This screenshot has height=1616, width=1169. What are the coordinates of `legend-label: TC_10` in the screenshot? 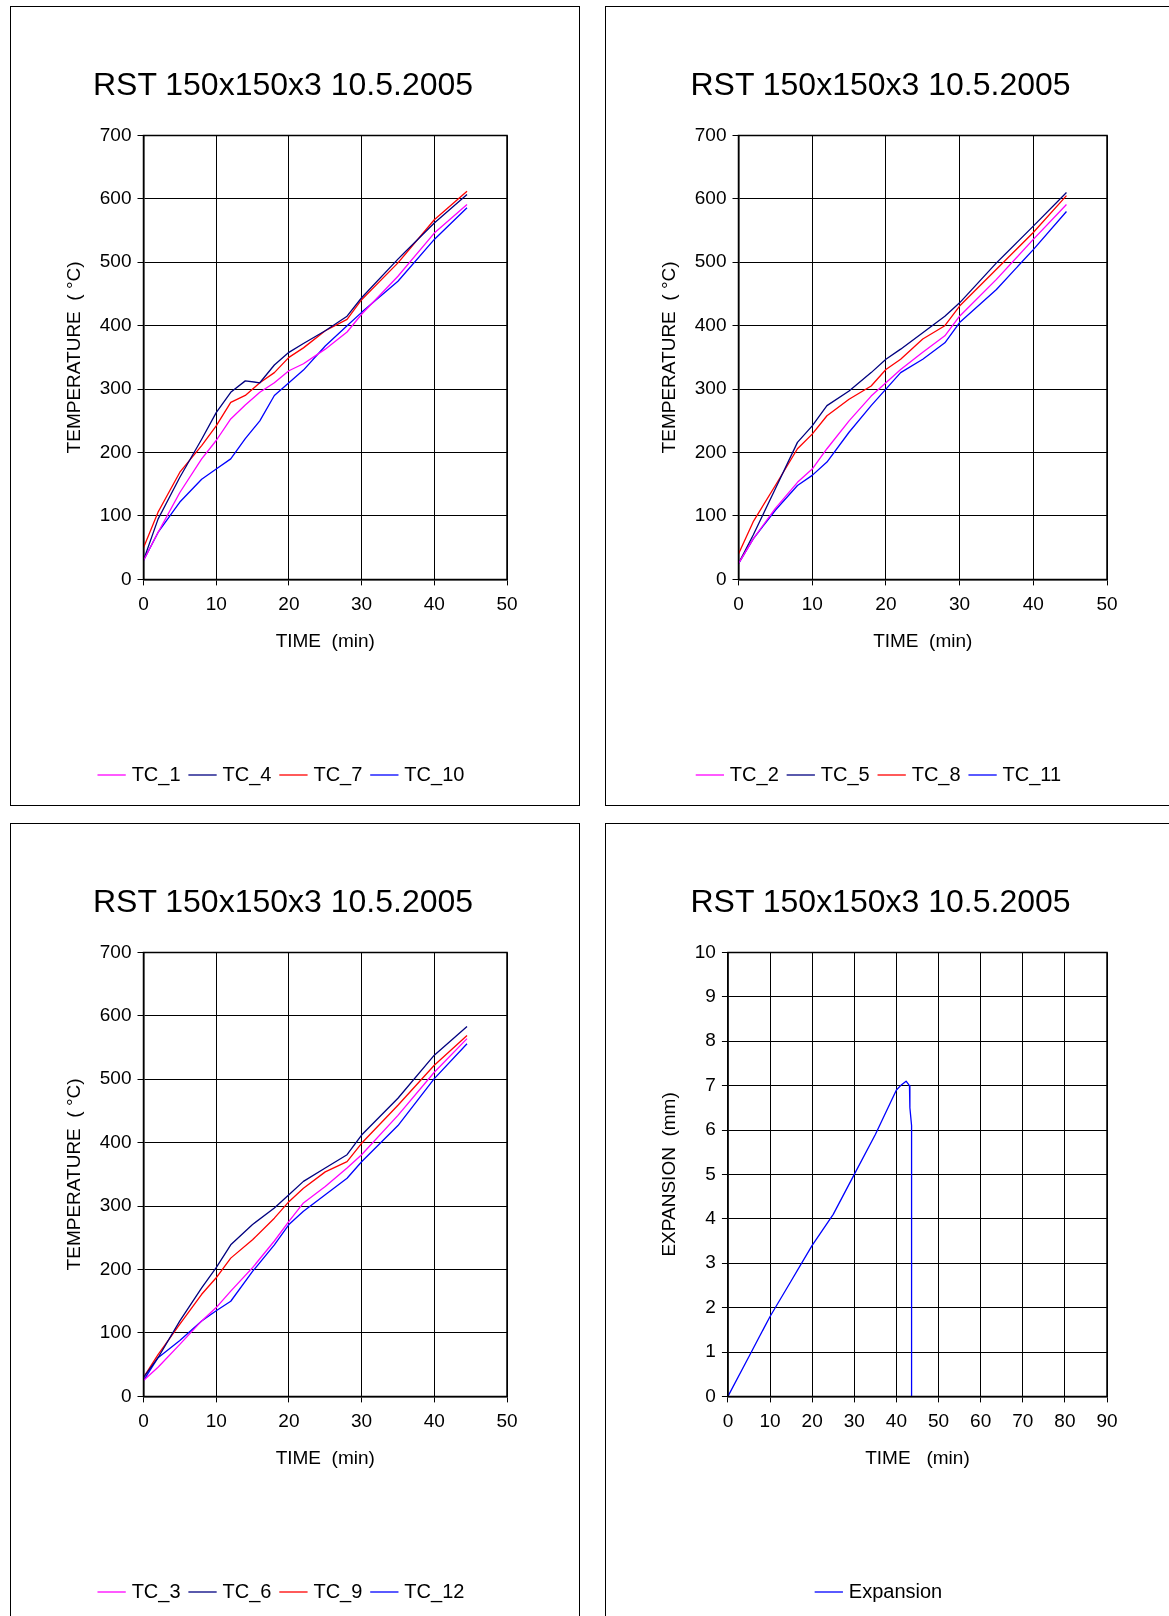 It's located at (434, 774).